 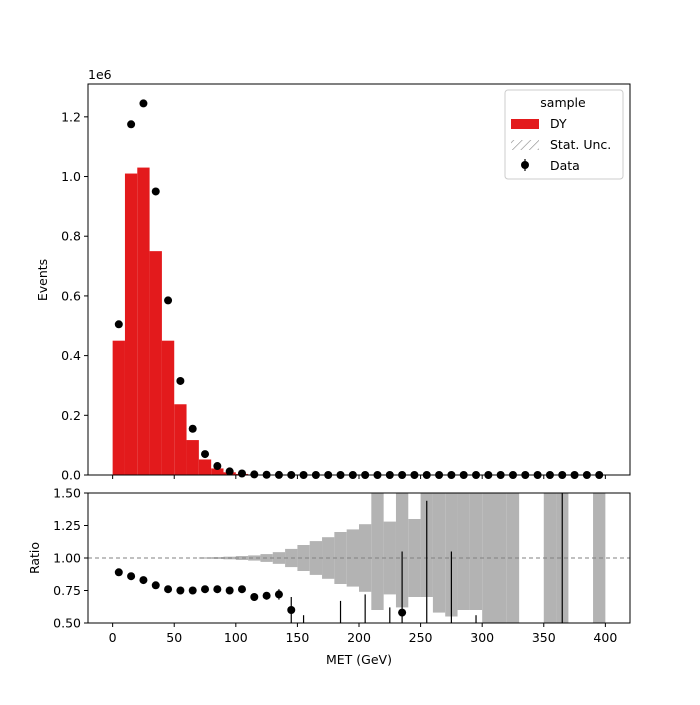 What do you see at coordinates (359, 659) in the screenshot?
I see `ratio-x-axis-label: MET (GeV)` at bounding box center [359, 659].